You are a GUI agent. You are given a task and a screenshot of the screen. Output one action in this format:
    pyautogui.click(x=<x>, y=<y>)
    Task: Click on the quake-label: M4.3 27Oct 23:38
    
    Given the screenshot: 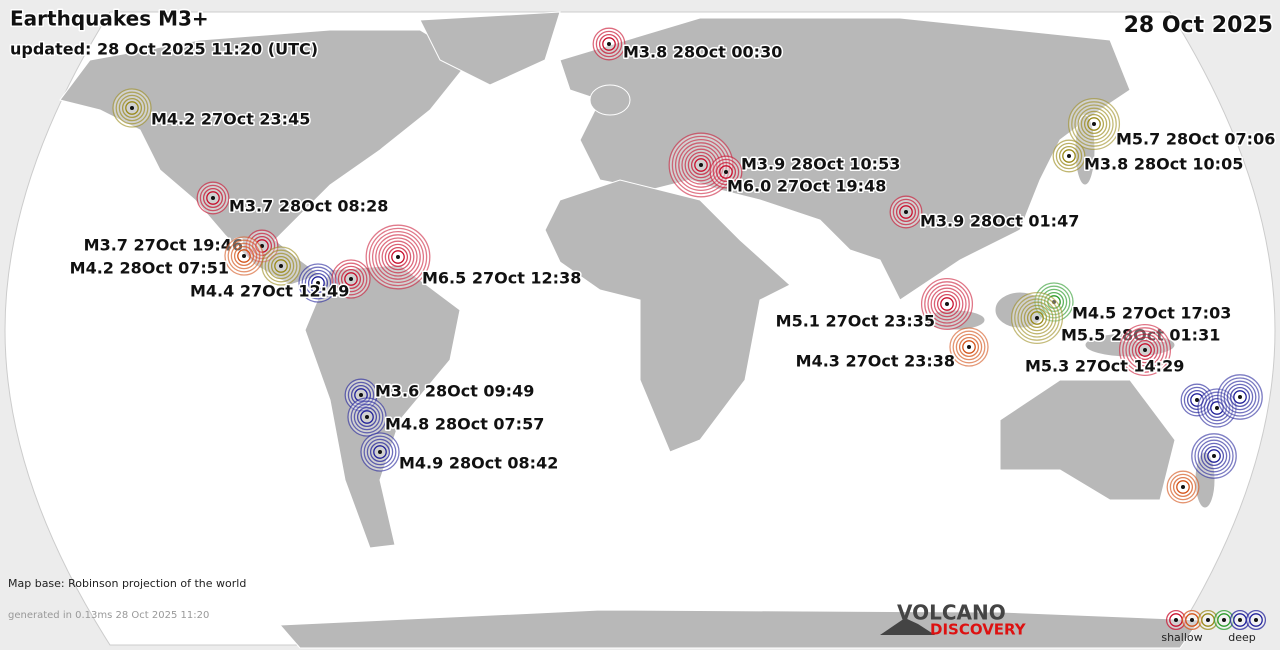 What is the action you would take?
    pyautogui.click(x=875, y=361)
    